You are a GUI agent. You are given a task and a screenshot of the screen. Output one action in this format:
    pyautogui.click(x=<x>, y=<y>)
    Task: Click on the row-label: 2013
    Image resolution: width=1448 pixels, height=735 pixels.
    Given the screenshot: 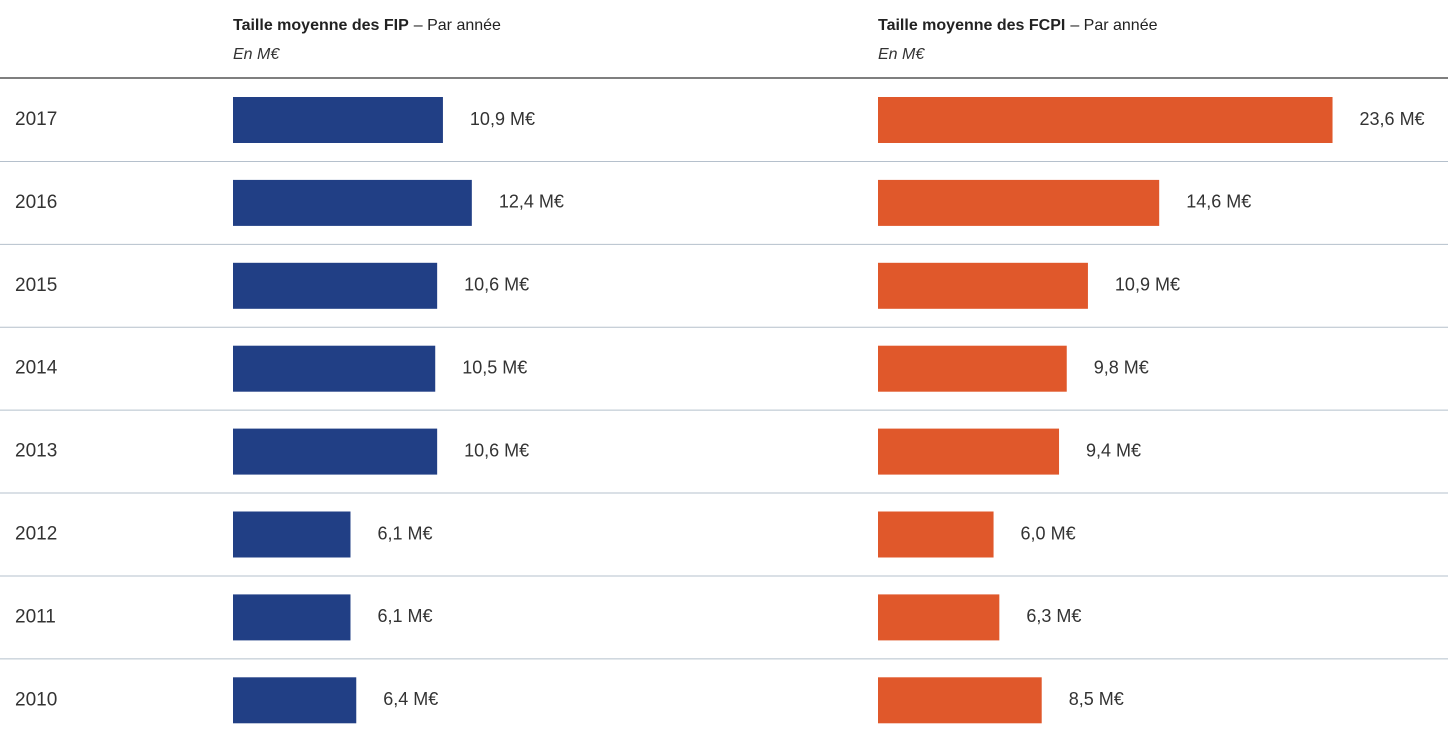 What is the action you would take?
    pyautogui.click(x=36, y=451)
    